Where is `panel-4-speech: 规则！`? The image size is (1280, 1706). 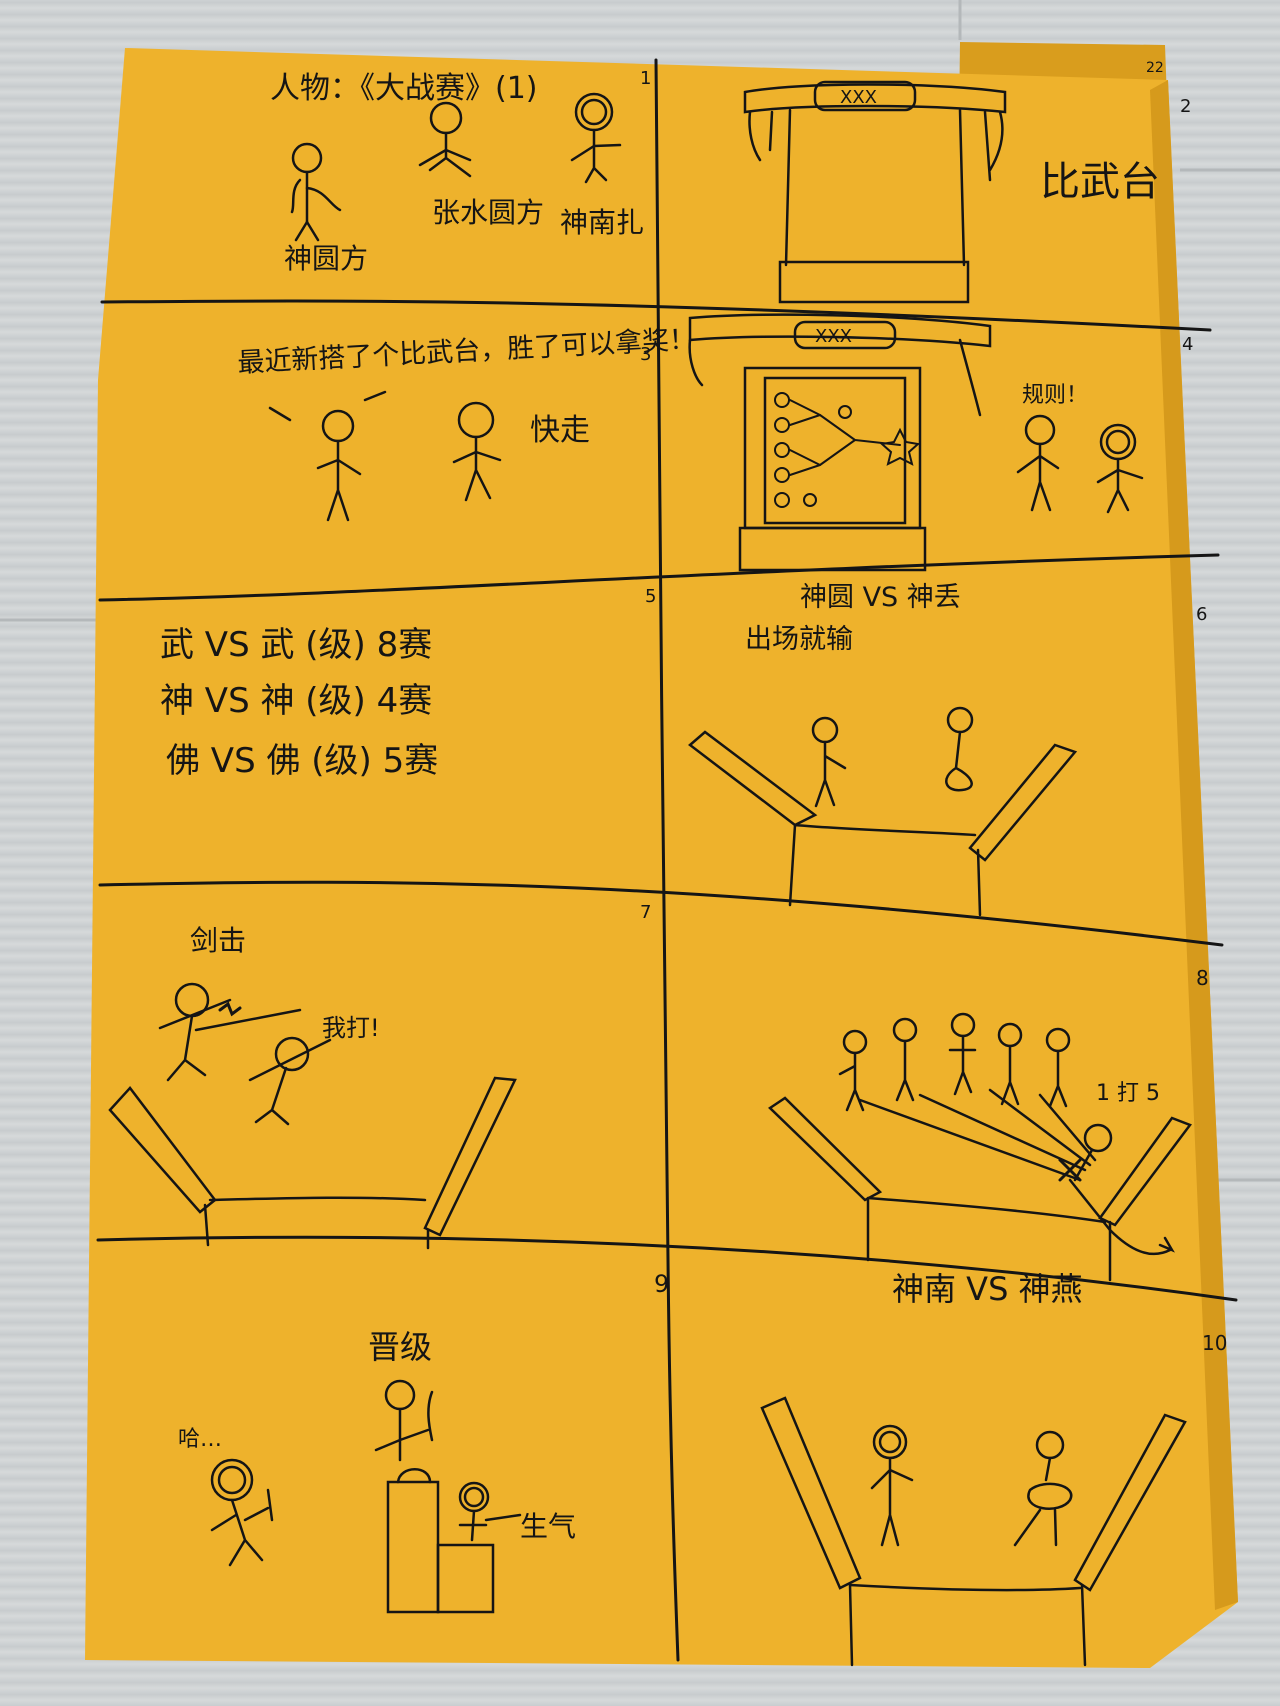
panel-4-speech: 规则！ is located at coordinates (1055, 395).